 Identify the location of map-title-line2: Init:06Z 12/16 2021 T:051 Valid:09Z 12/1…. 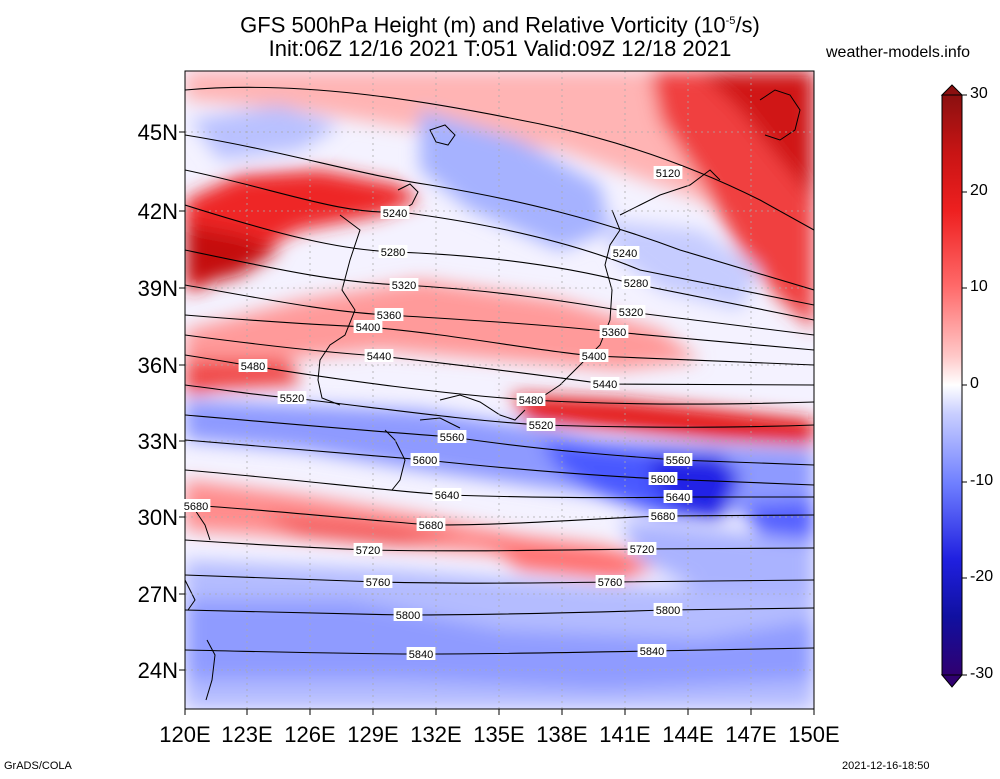
(500, 48).